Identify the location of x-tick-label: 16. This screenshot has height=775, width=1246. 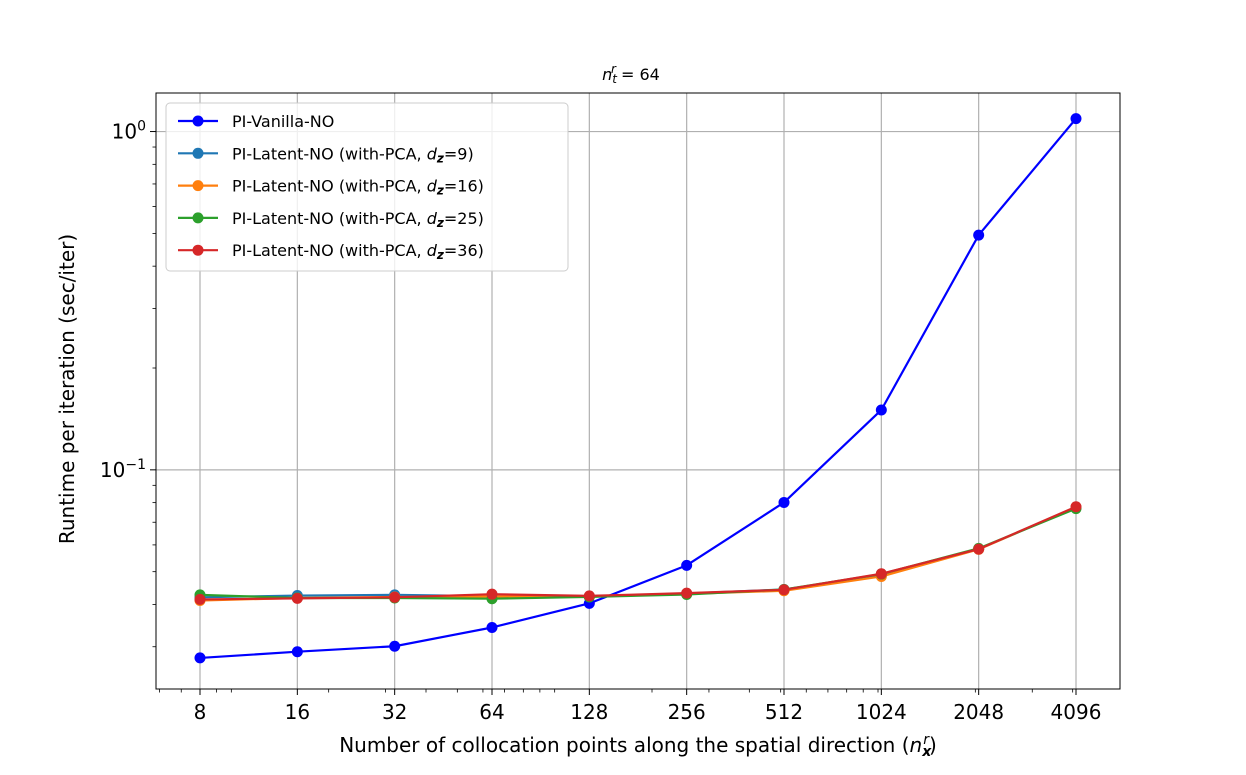
(297, 712).